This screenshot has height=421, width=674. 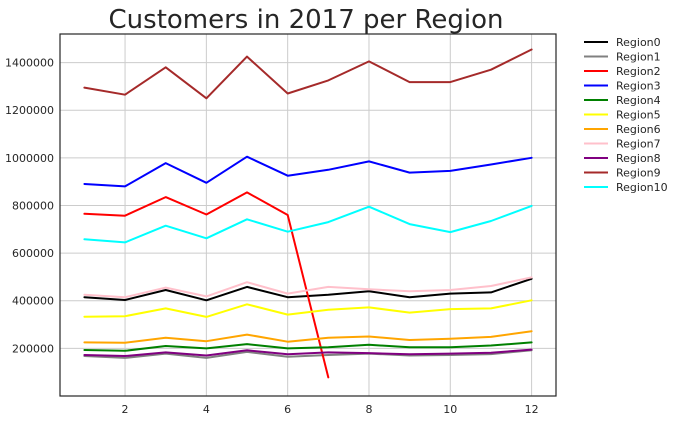 I want to click on legend-label: Region4, so click(x=638, y=100).